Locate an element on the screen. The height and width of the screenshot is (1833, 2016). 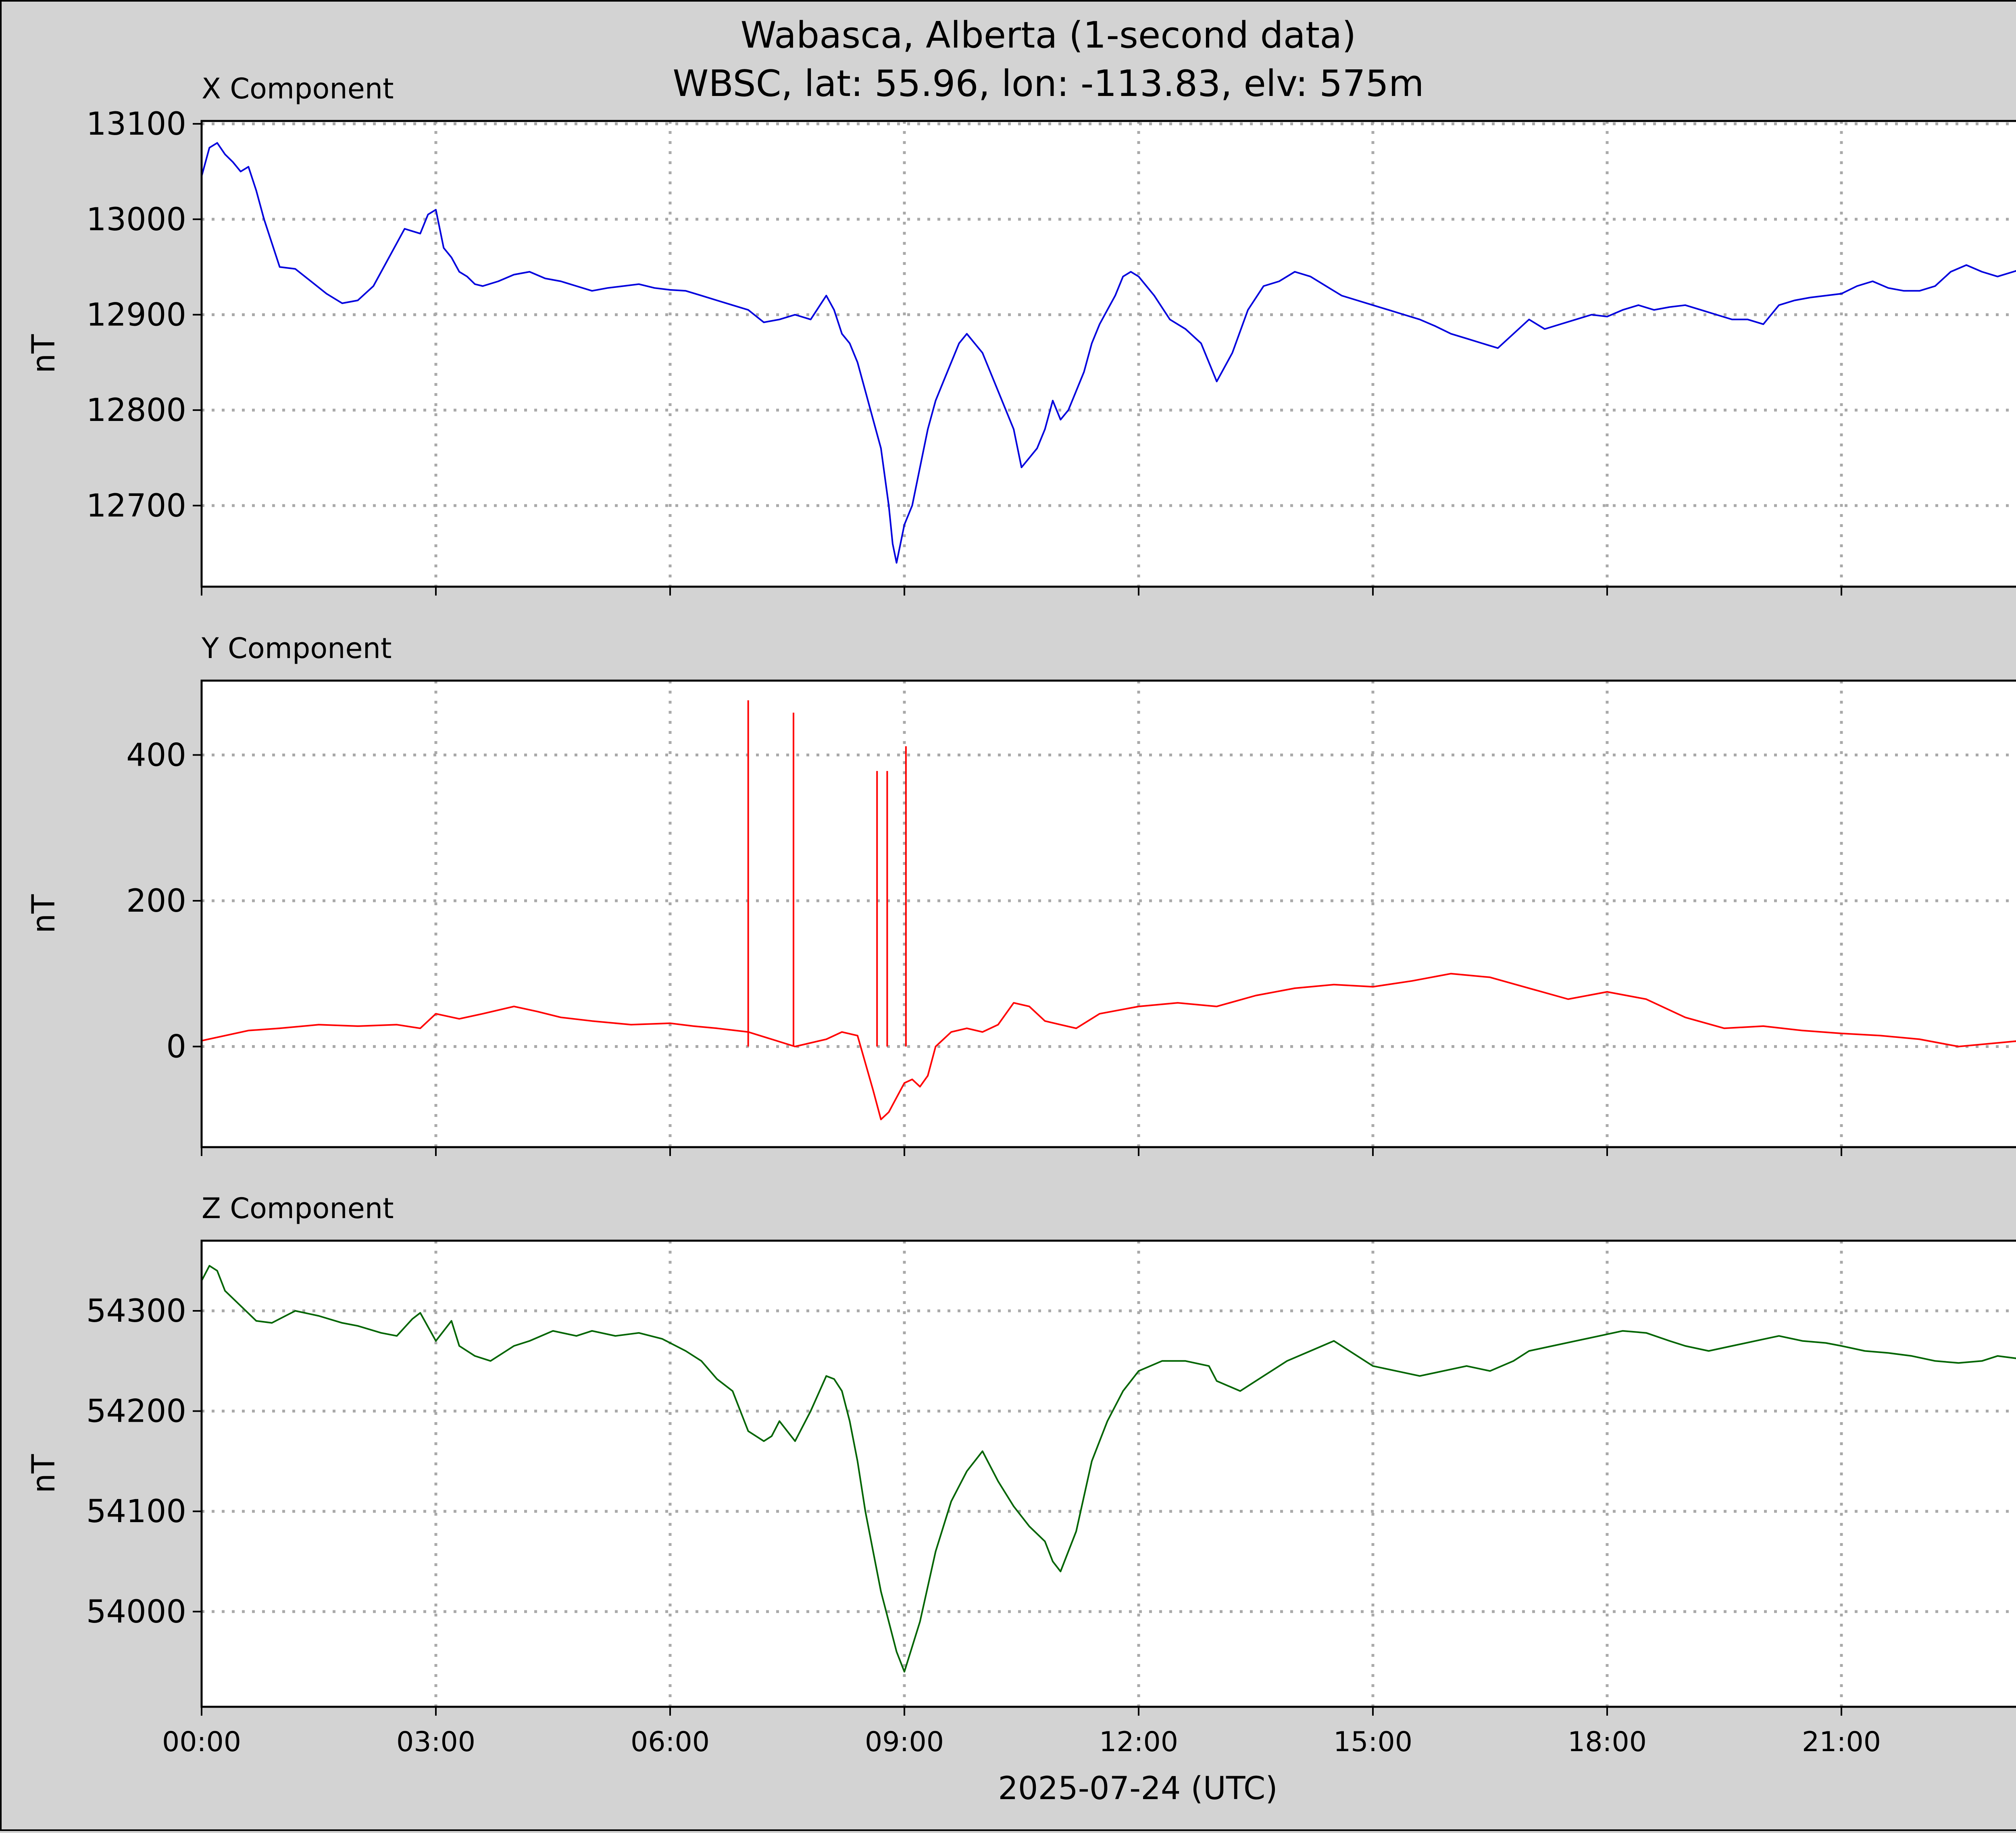
y-axis-label-y: nT is located at coordinates (44, 914).